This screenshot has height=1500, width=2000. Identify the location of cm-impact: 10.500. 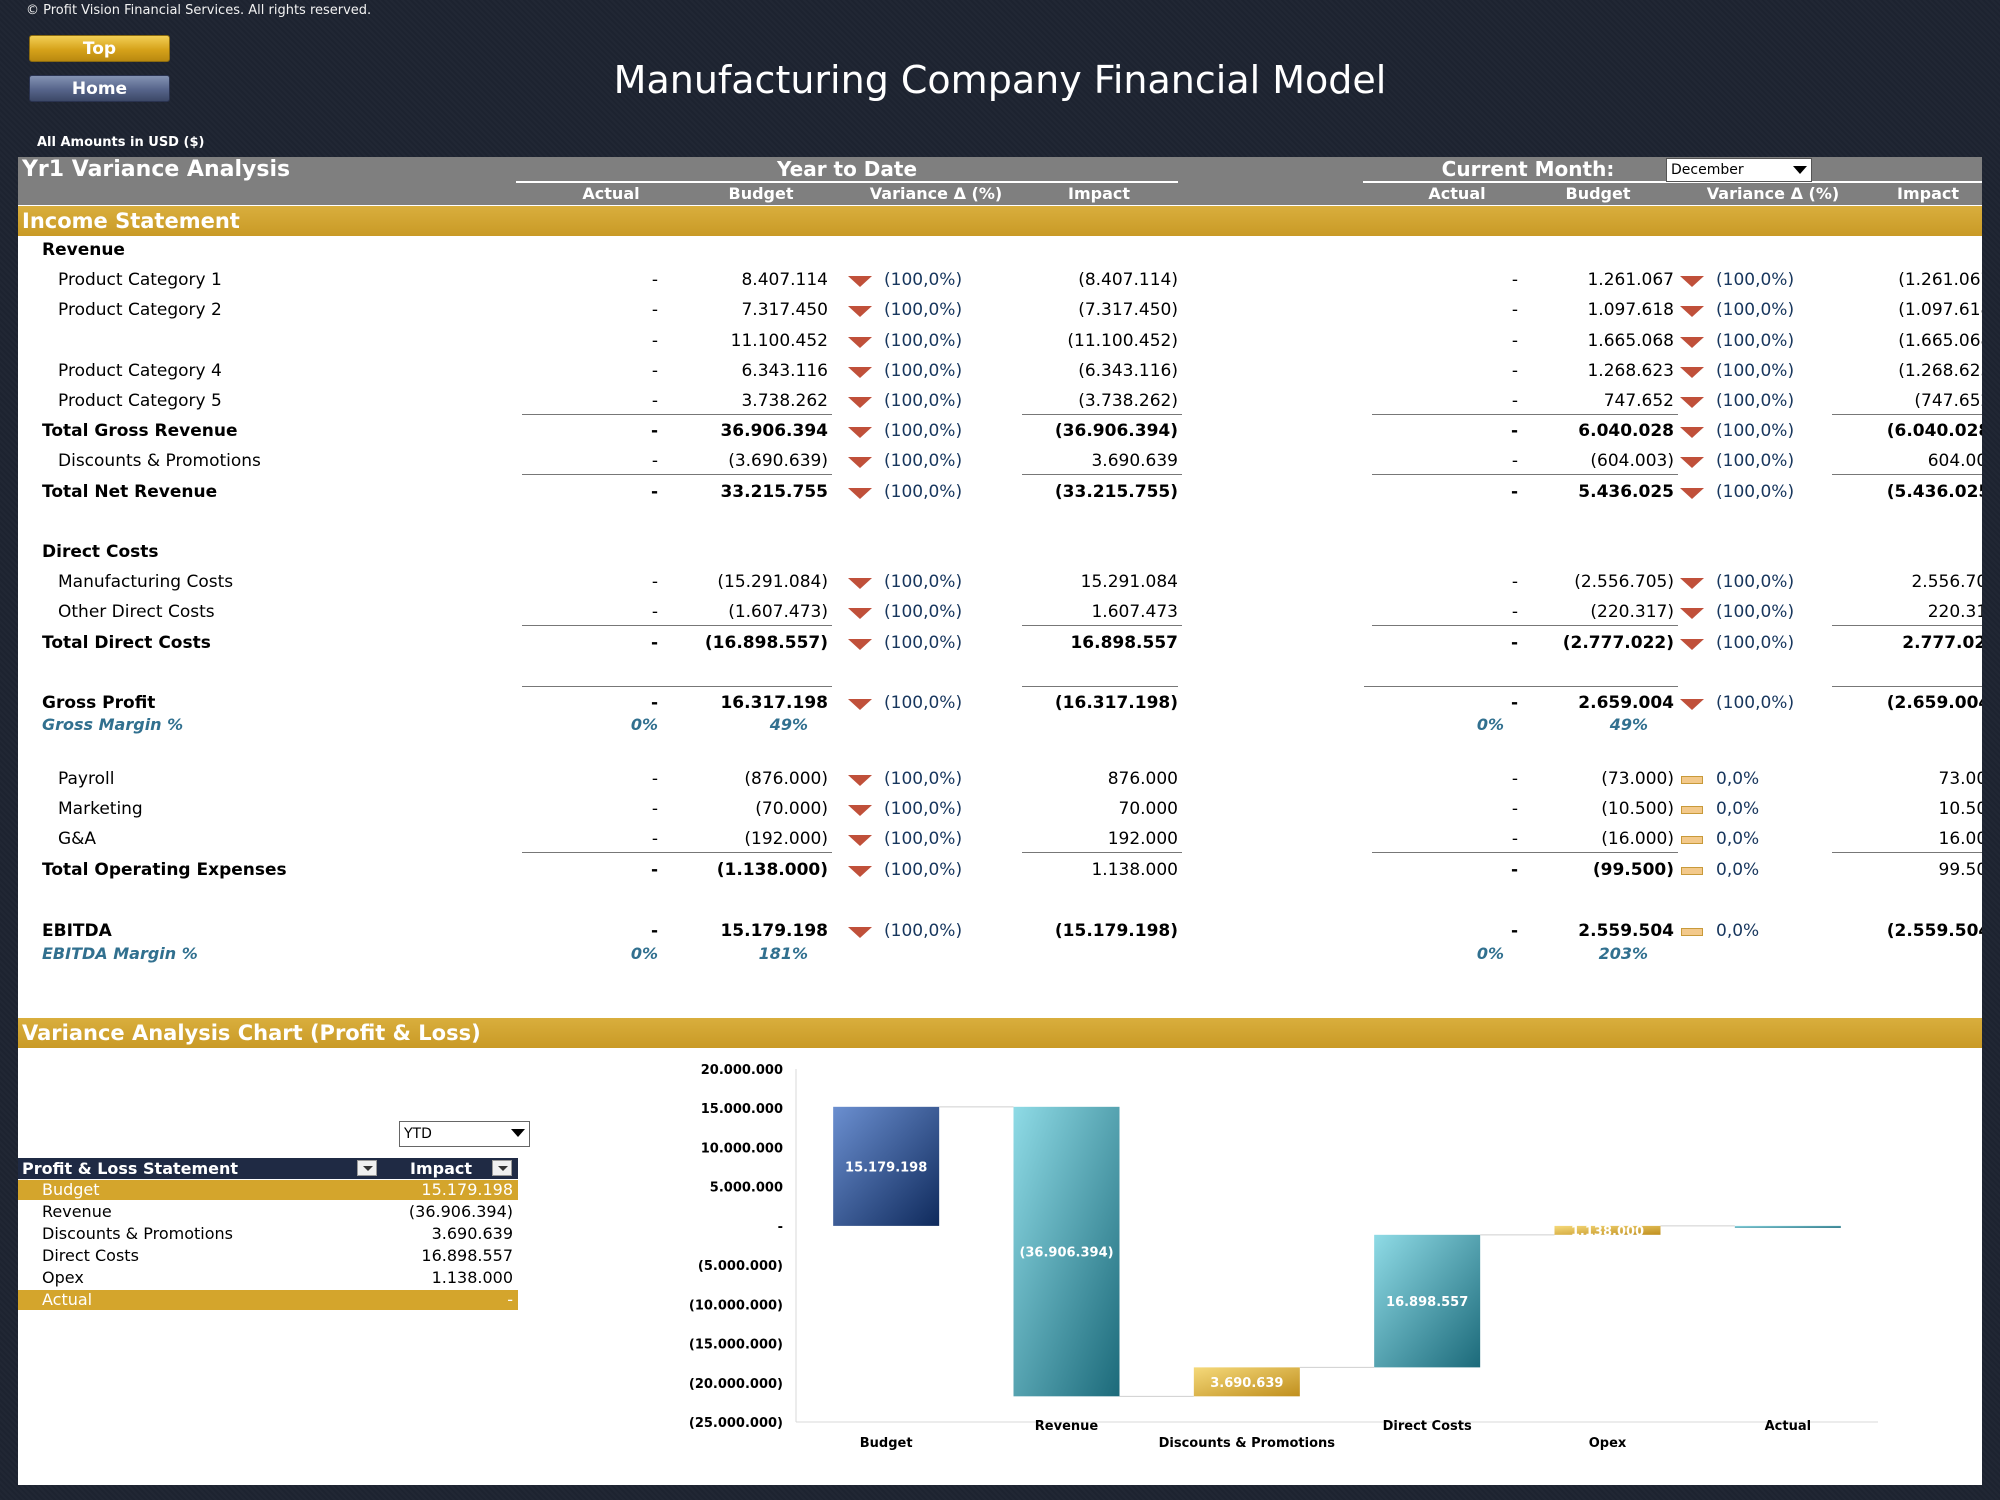
(1960, 809).